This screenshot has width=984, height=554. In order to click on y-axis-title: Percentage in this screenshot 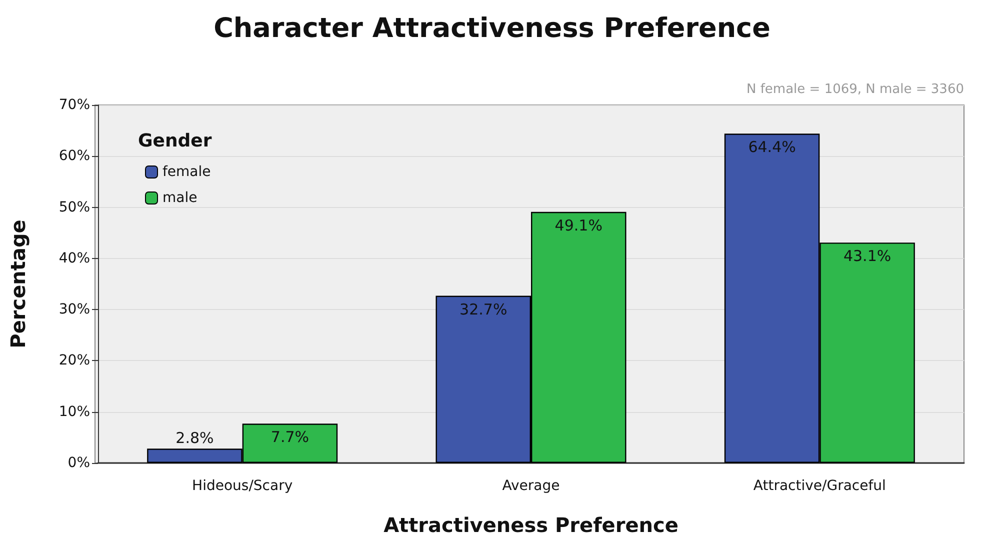, I will do `click(18, 284)`.